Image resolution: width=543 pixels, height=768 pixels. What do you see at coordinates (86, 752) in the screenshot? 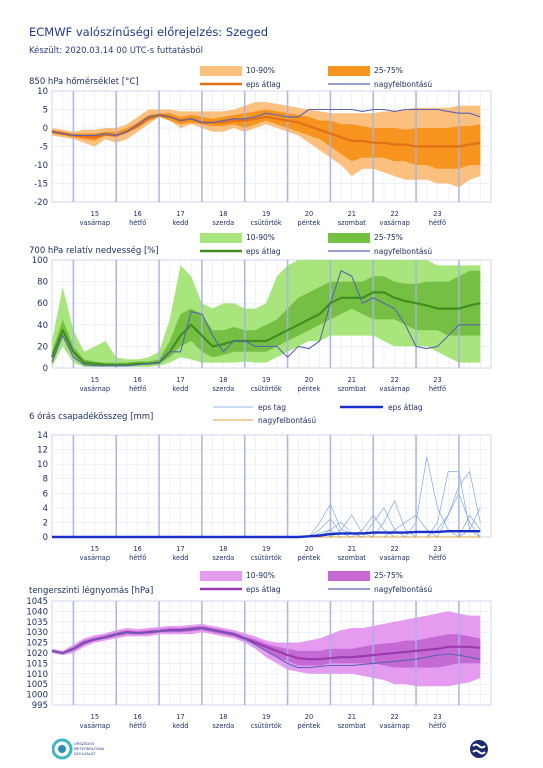
I see `met-service-logo: ORSZÁGOS METEOROLÓGIAI SZOLGÁLAT` at bounding box center [86, 752].